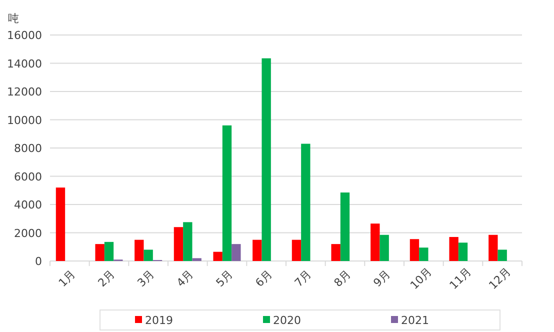 The width and height of the screenshot is (554, 332). I want to click on x-tick-label: 9月, so click(381, 279).